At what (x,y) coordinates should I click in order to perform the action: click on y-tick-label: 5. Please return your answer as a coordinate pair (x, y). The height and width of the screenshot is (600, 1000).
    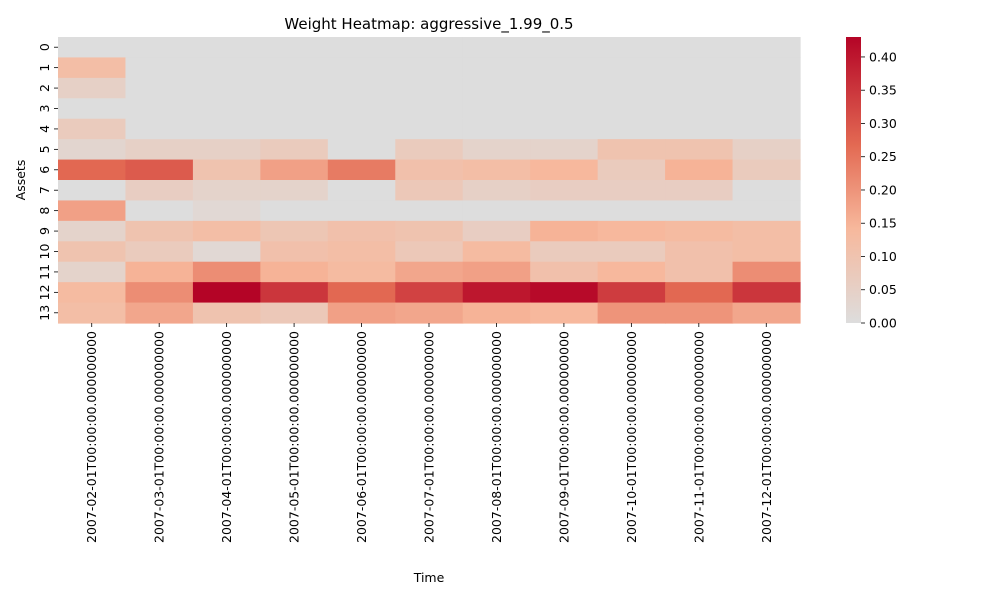
    Looking at the image, I should click on (44, 149).